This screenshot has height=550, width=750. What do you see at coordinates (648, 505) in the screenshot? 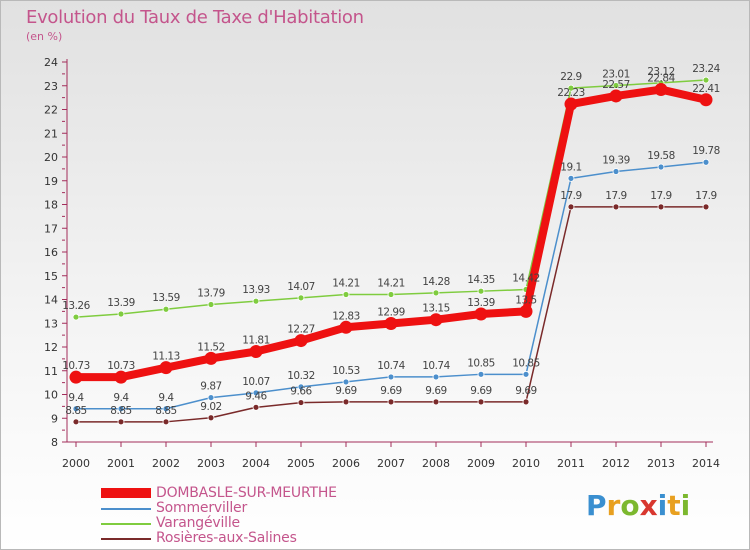
I see `brand-letter: x` at bounding box center [648, 505].